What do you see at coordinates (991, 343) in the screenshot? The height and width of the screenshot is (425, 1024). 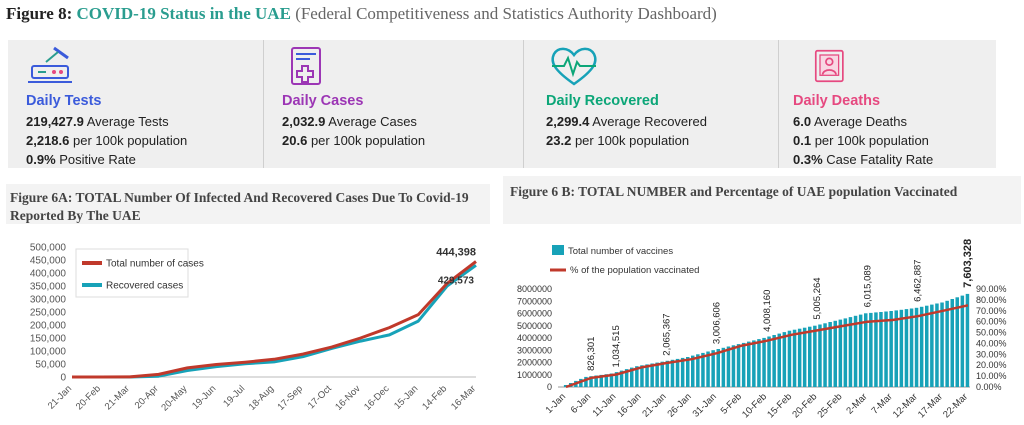 I see `y2-tick-label: 40.00%` at bounding box center [991, 343].